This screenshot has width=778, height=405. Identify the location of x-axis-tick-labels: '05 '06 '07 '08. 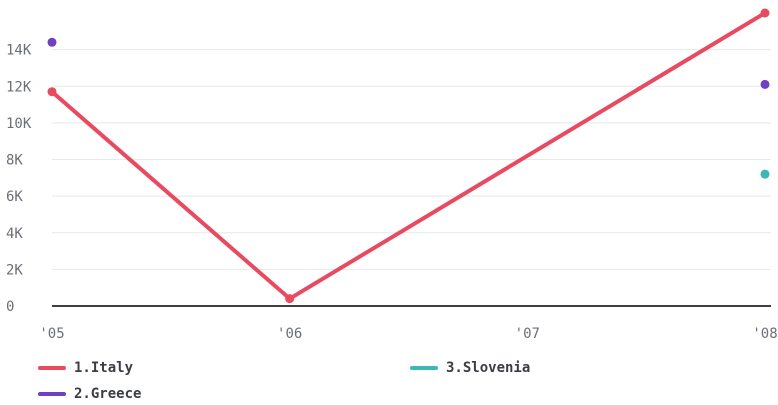
(408, 334).